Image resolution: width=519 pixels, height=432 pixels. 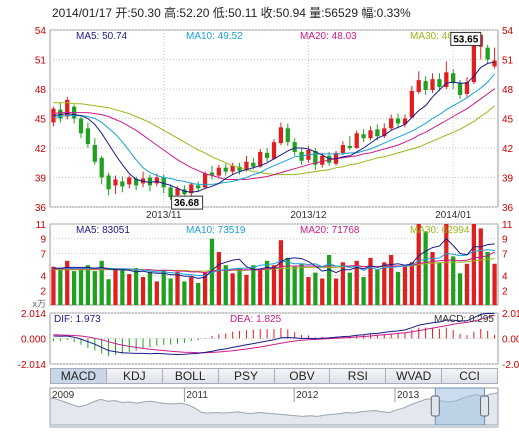 I want to click on 1-tick-right: 7, so click(x=505, y=254).